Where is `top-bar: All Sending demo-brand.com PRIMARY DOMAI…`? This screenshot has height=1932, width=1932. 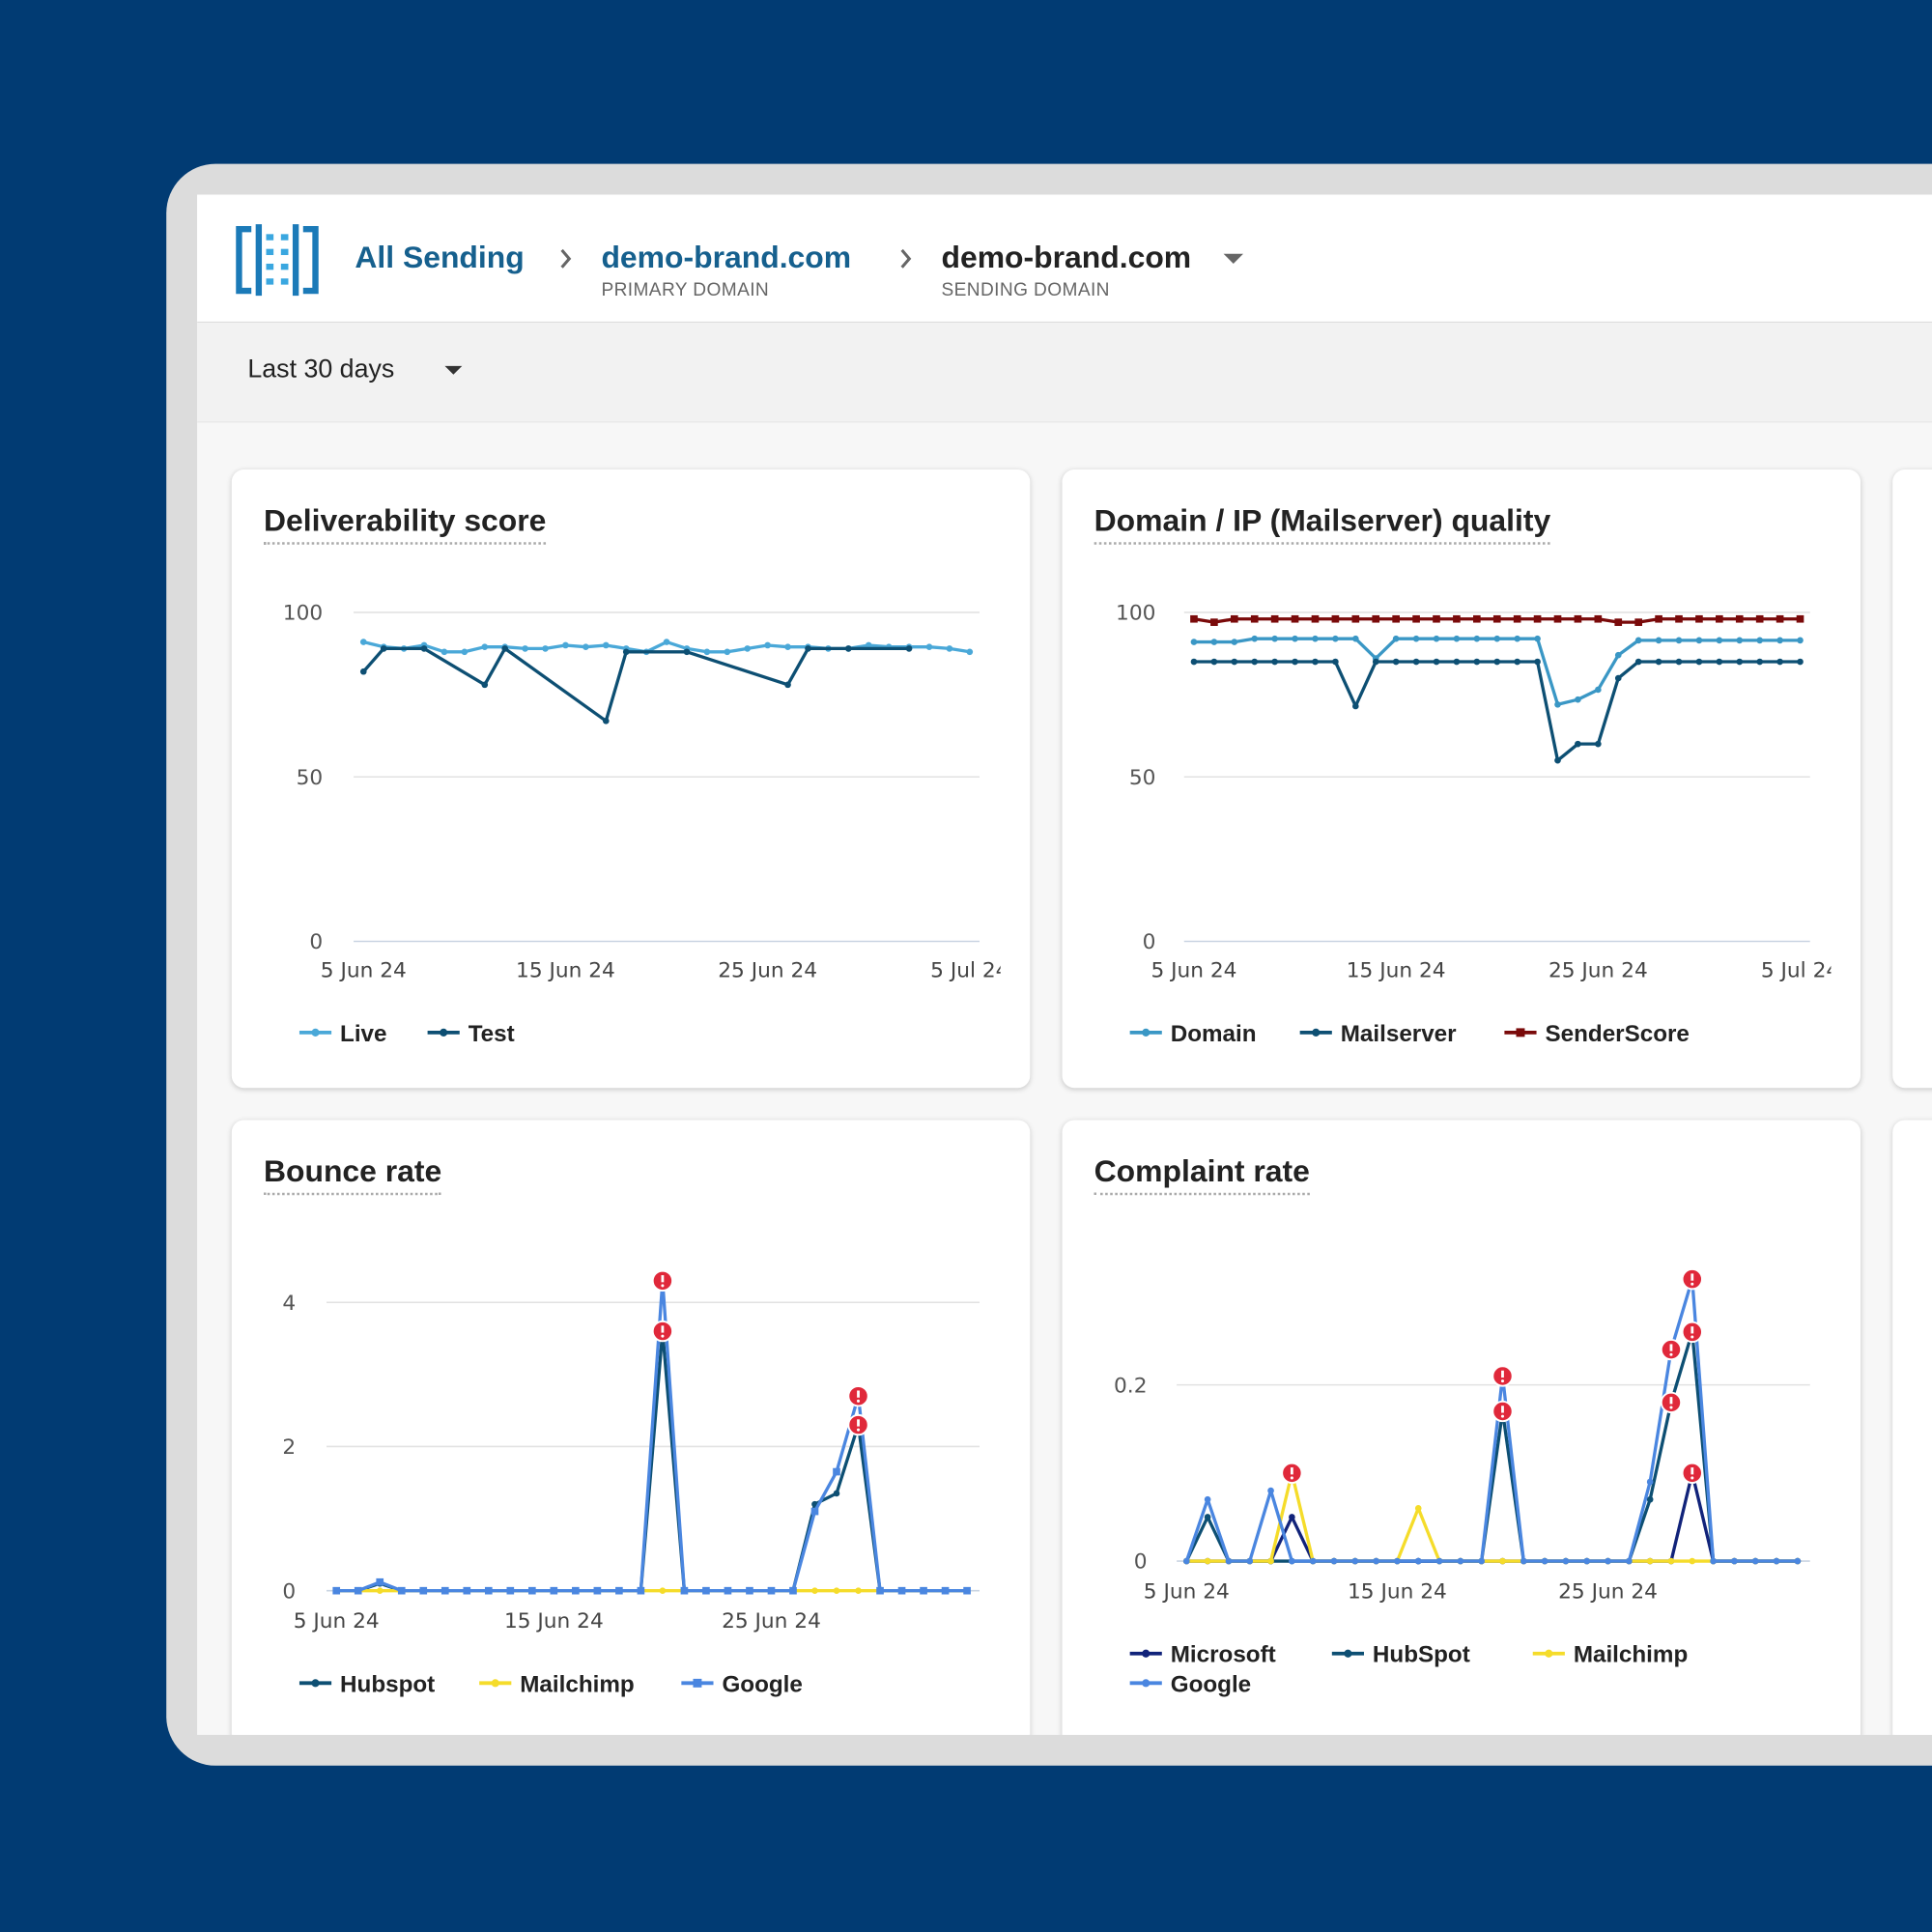 top-bar: All Sending demo-brand.com PRIMARY DOMAI… is located at coordinates (1064, 259).